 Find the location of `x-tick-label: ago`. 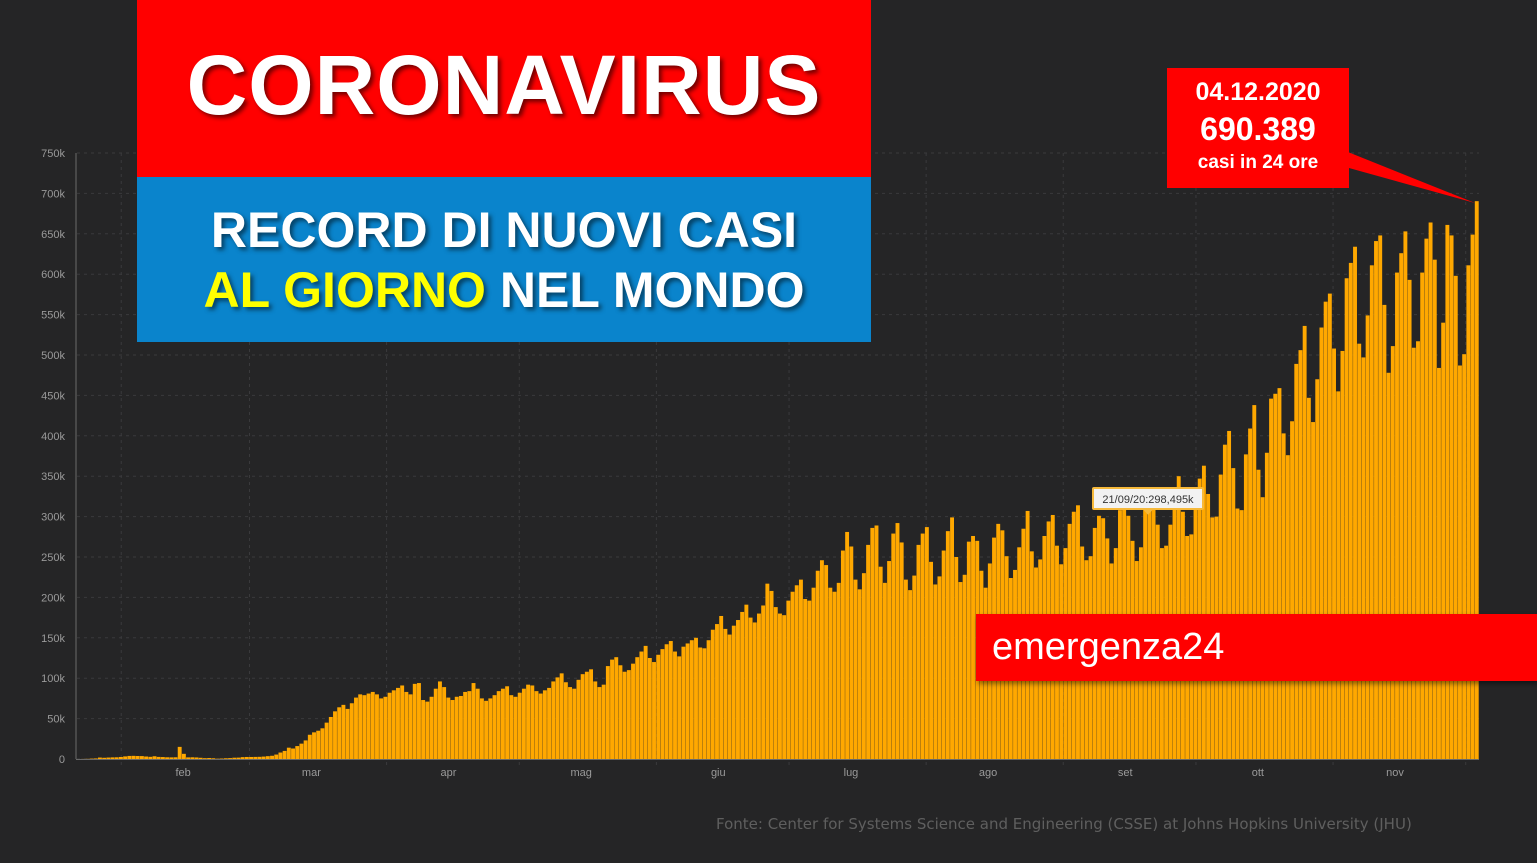

x-tick-label: ago is located at coordinates (988, 773).